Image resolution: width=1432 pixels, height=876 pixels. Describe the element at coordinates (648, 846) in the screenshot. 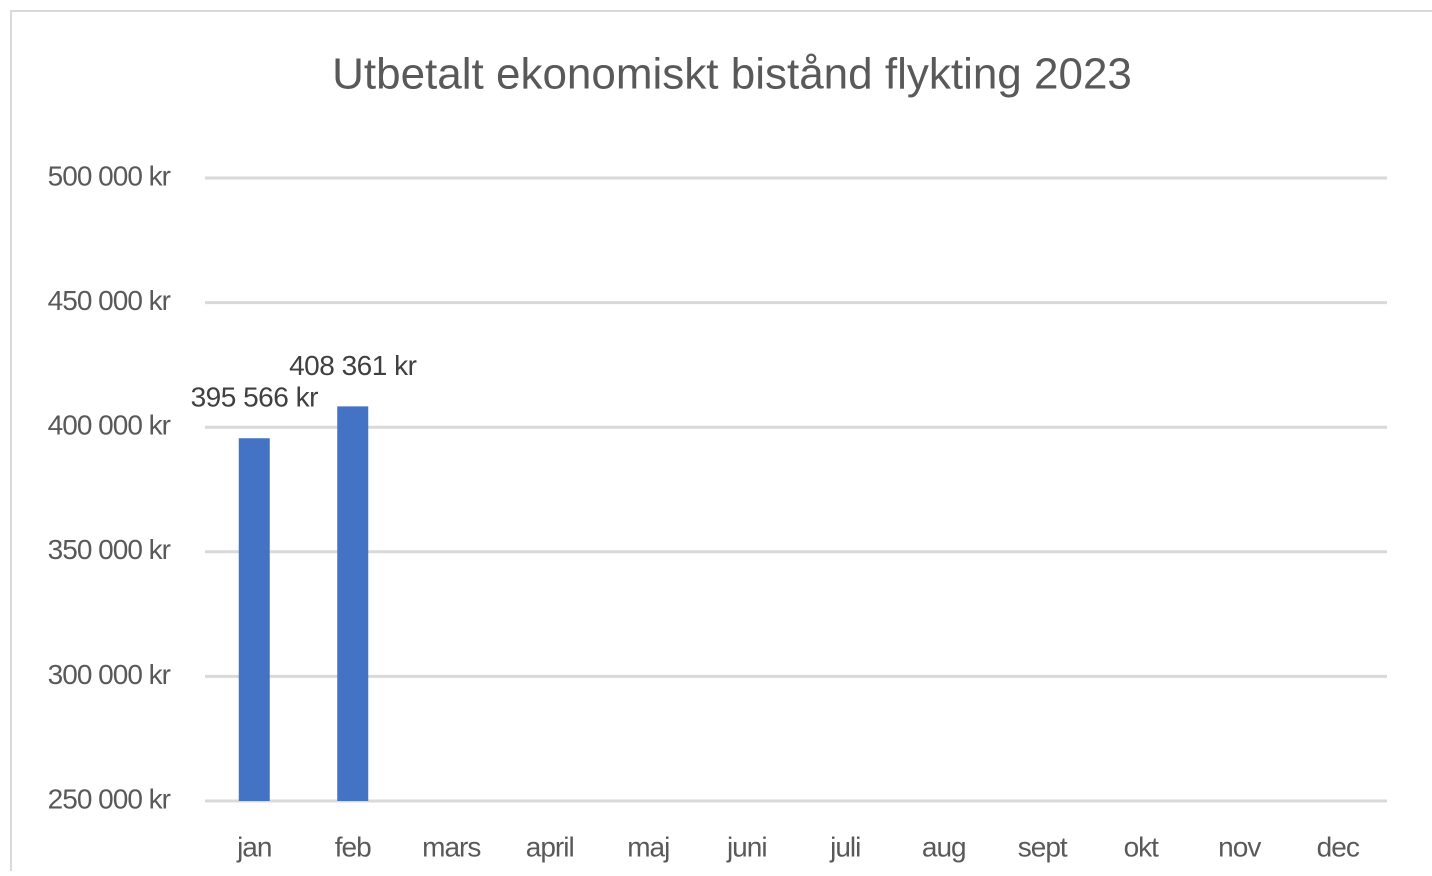

I see `x-tick-label: maj` at that location.